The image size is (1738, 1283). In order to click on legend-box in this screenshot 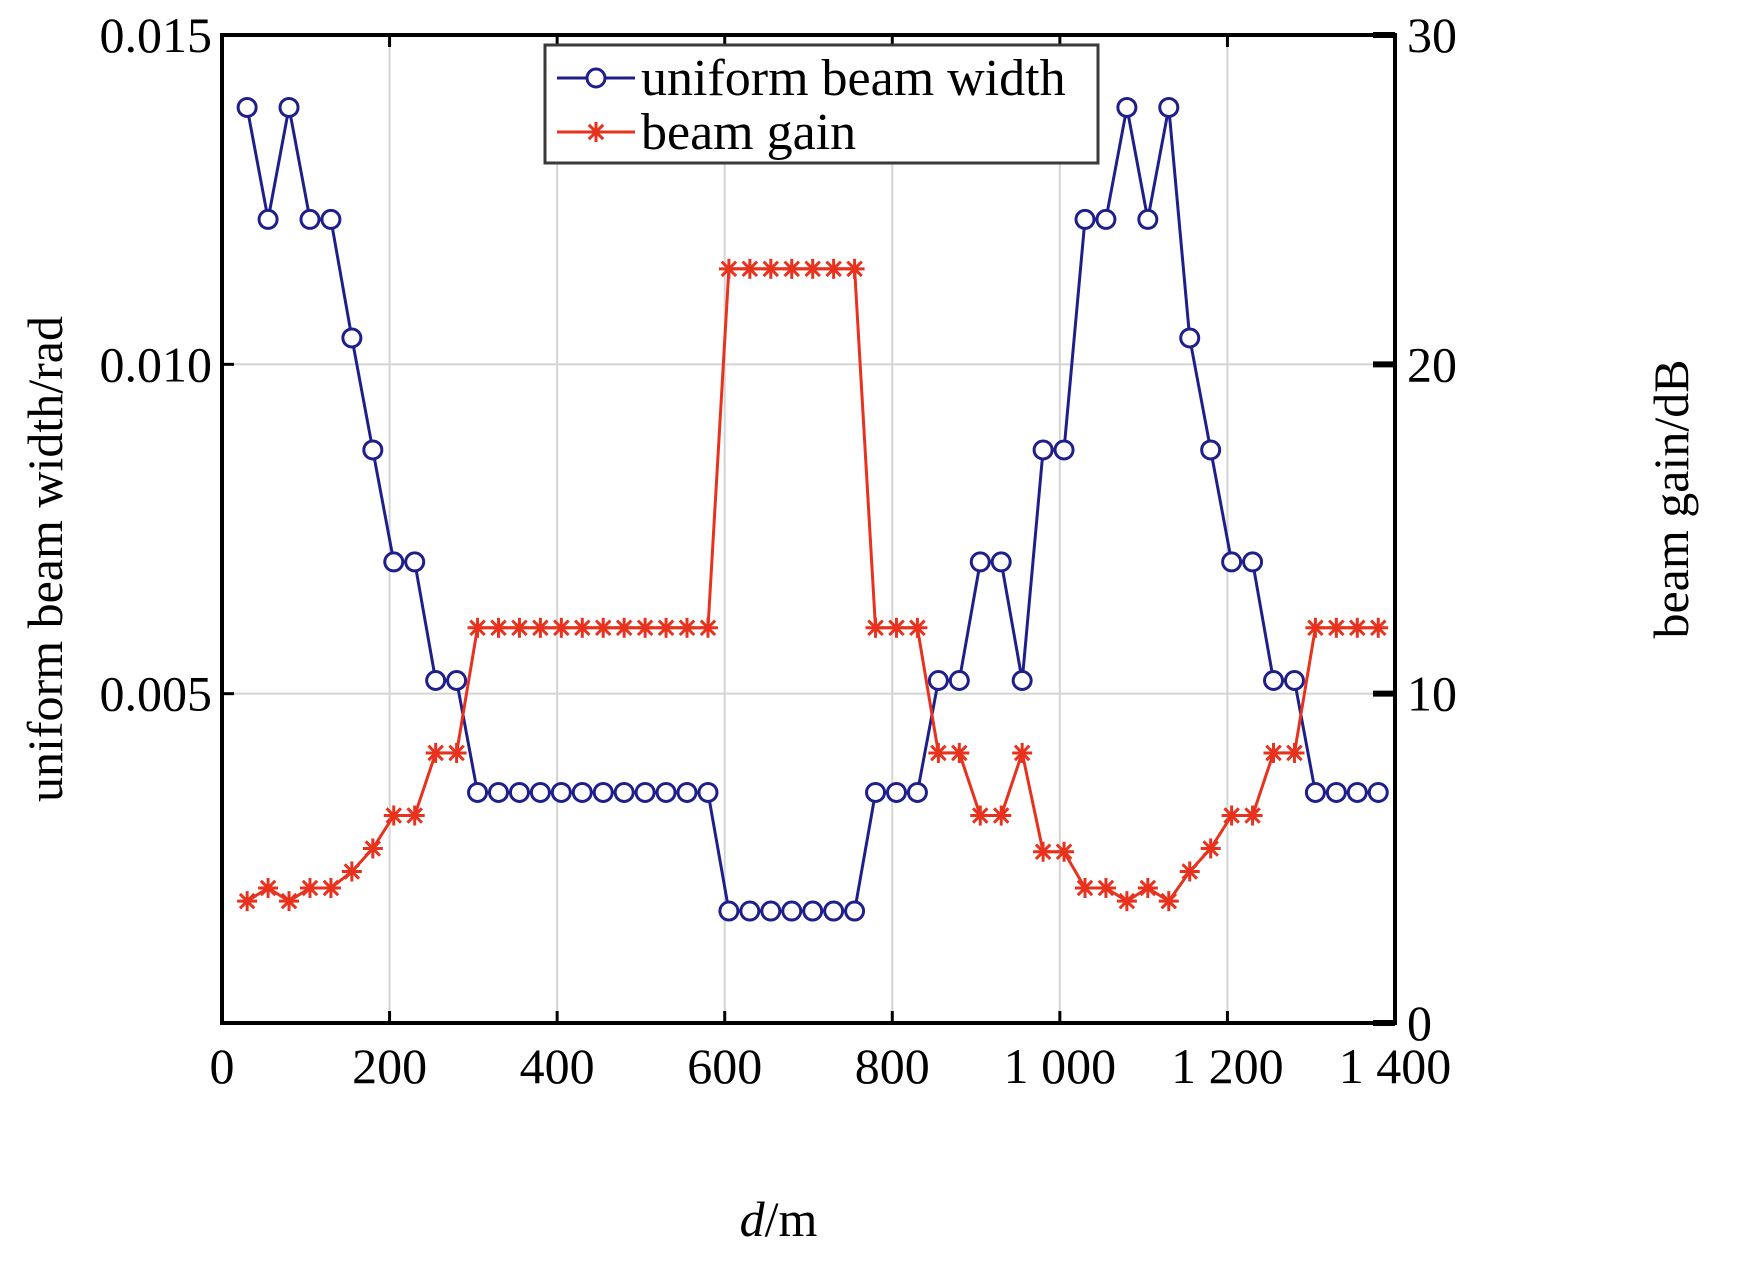, I will do `click(821, 104)`.